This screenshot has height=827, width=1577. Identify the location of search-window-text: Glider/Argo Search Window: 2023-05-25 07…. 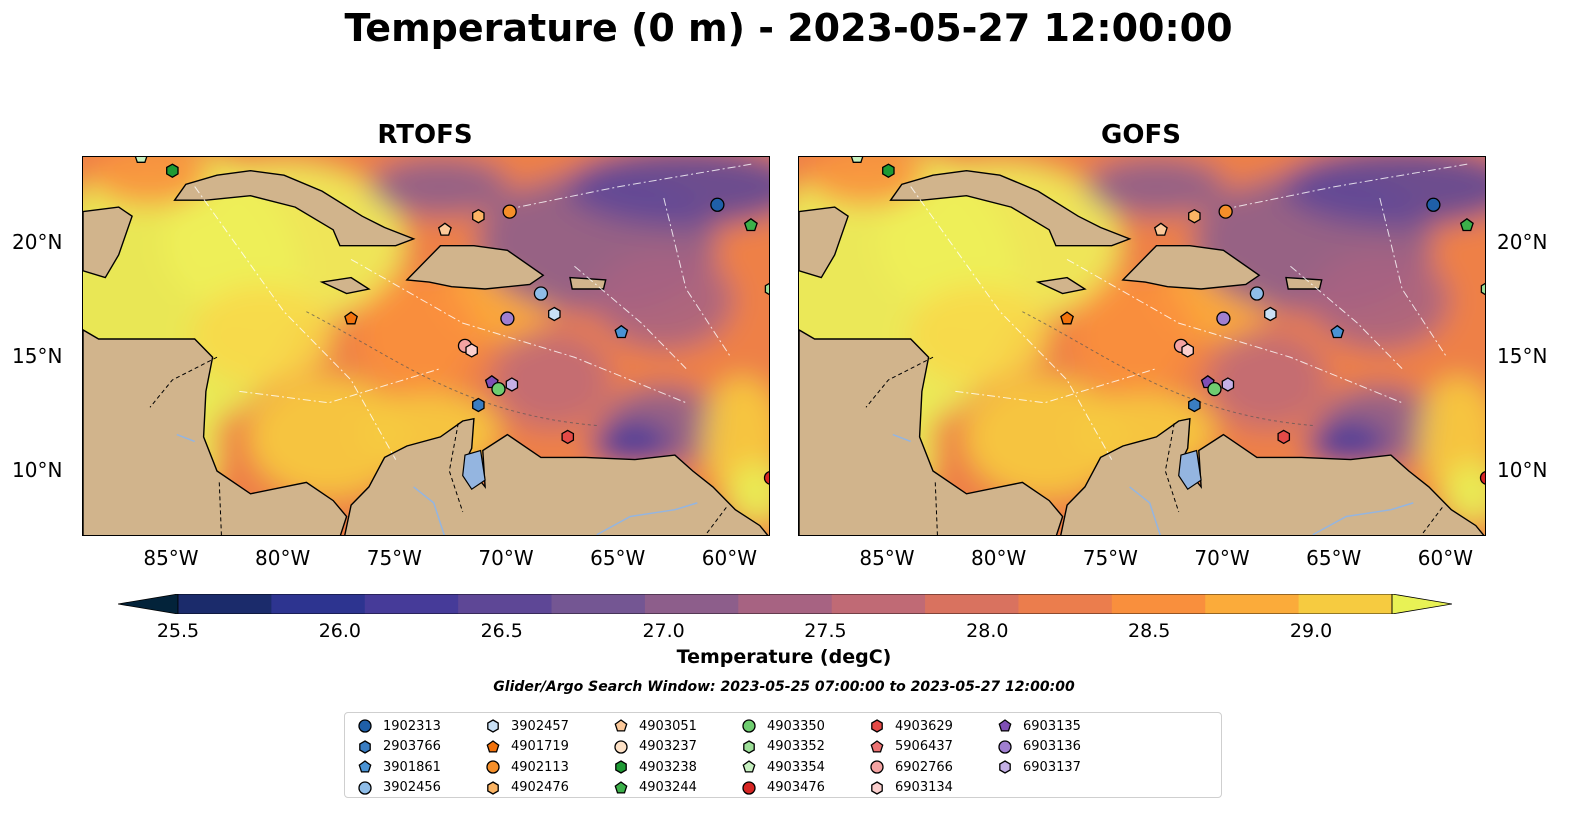
(784, 687).